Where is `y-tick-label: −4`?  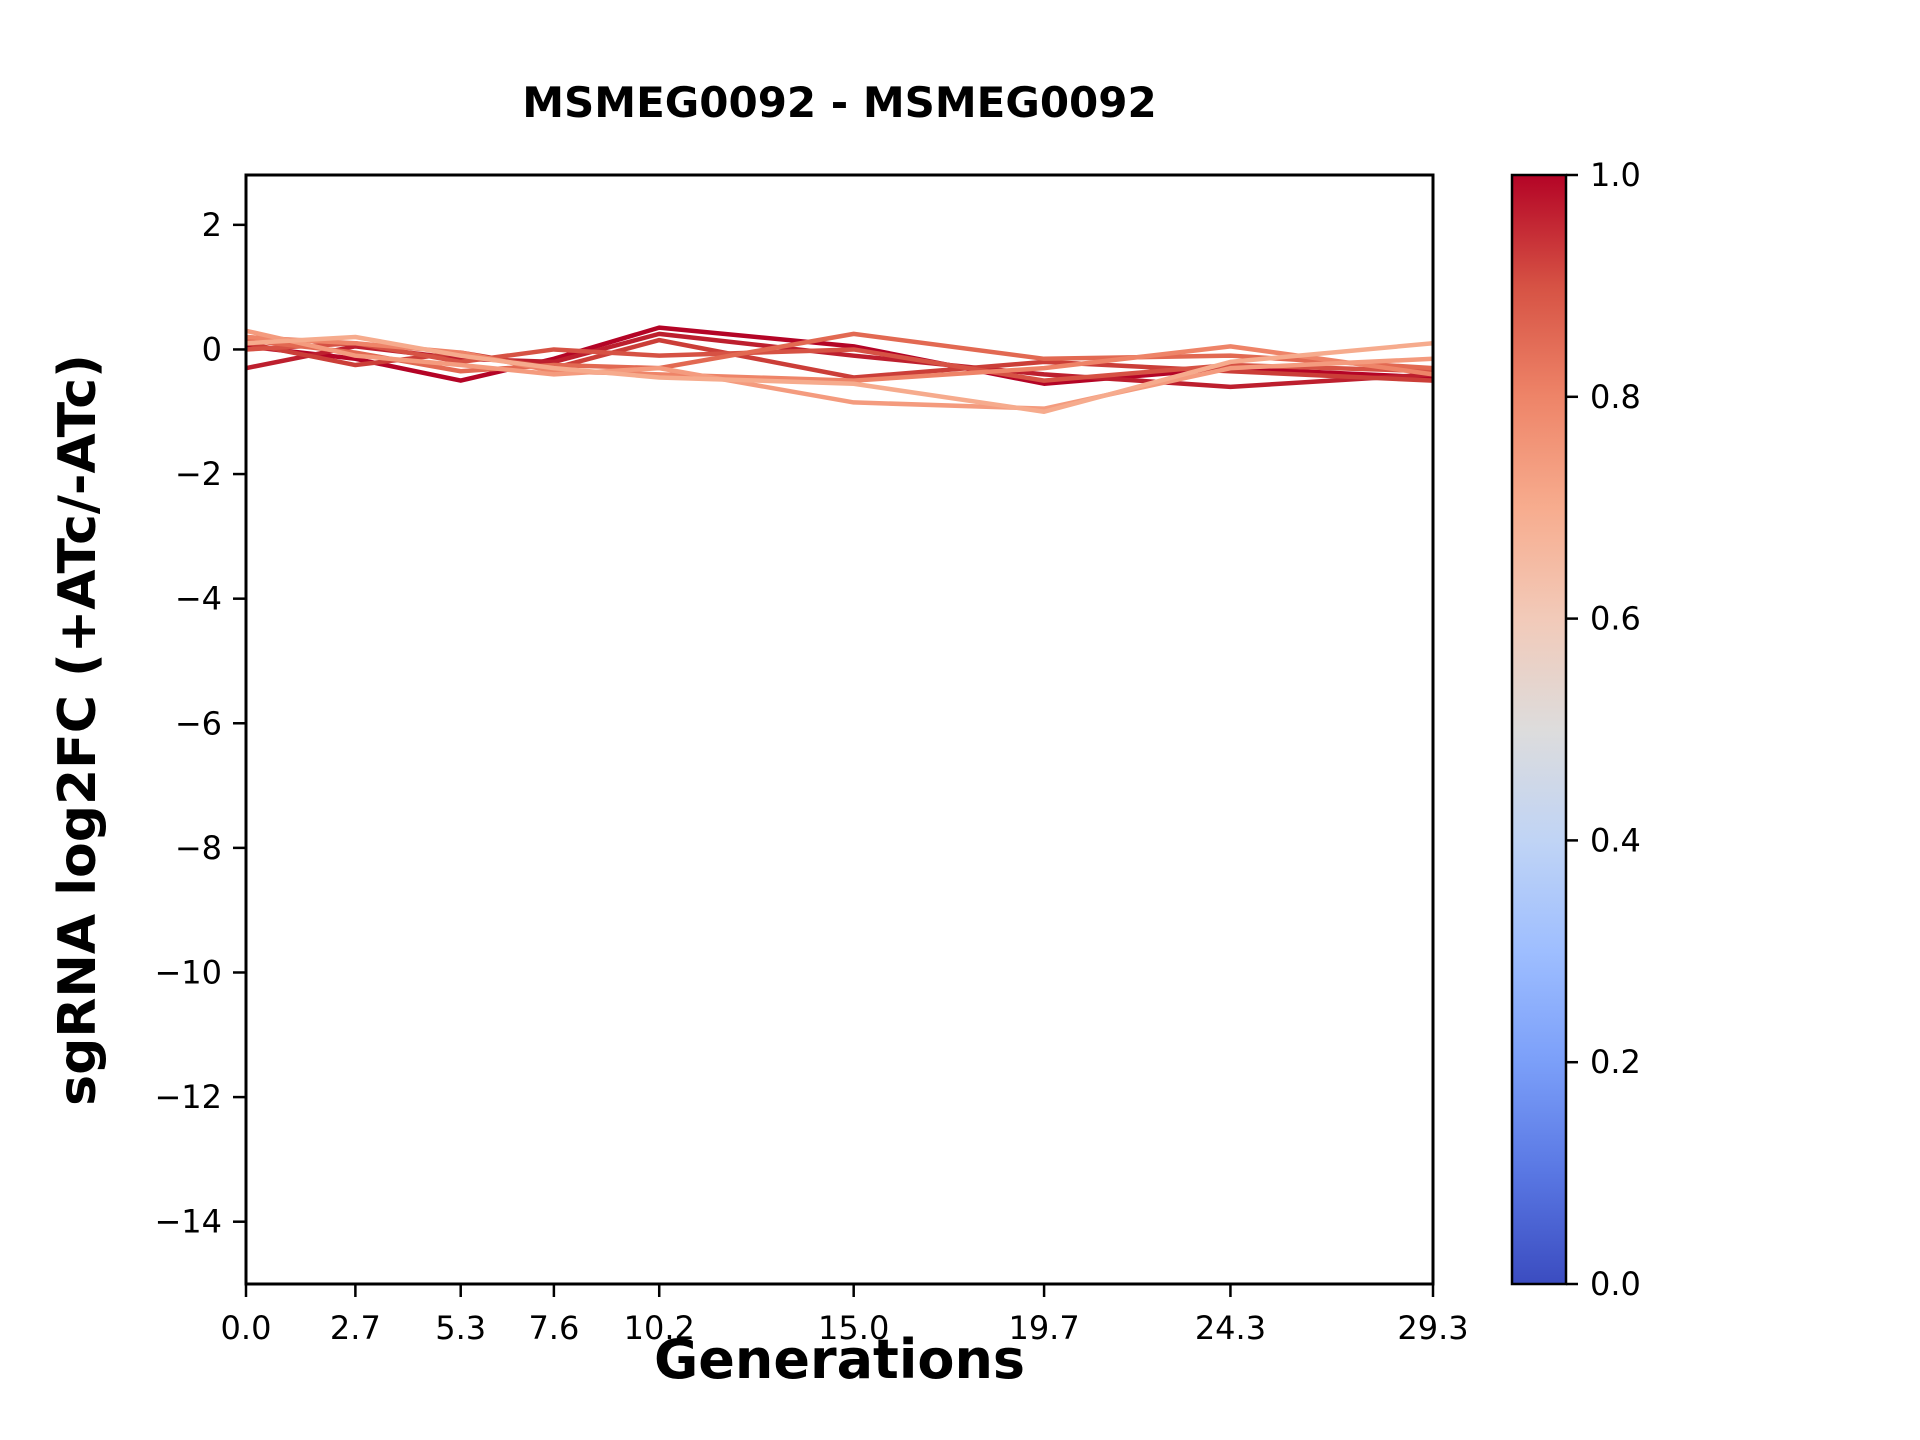
y-tick-label: −4 is located at coordinates (198, 599).